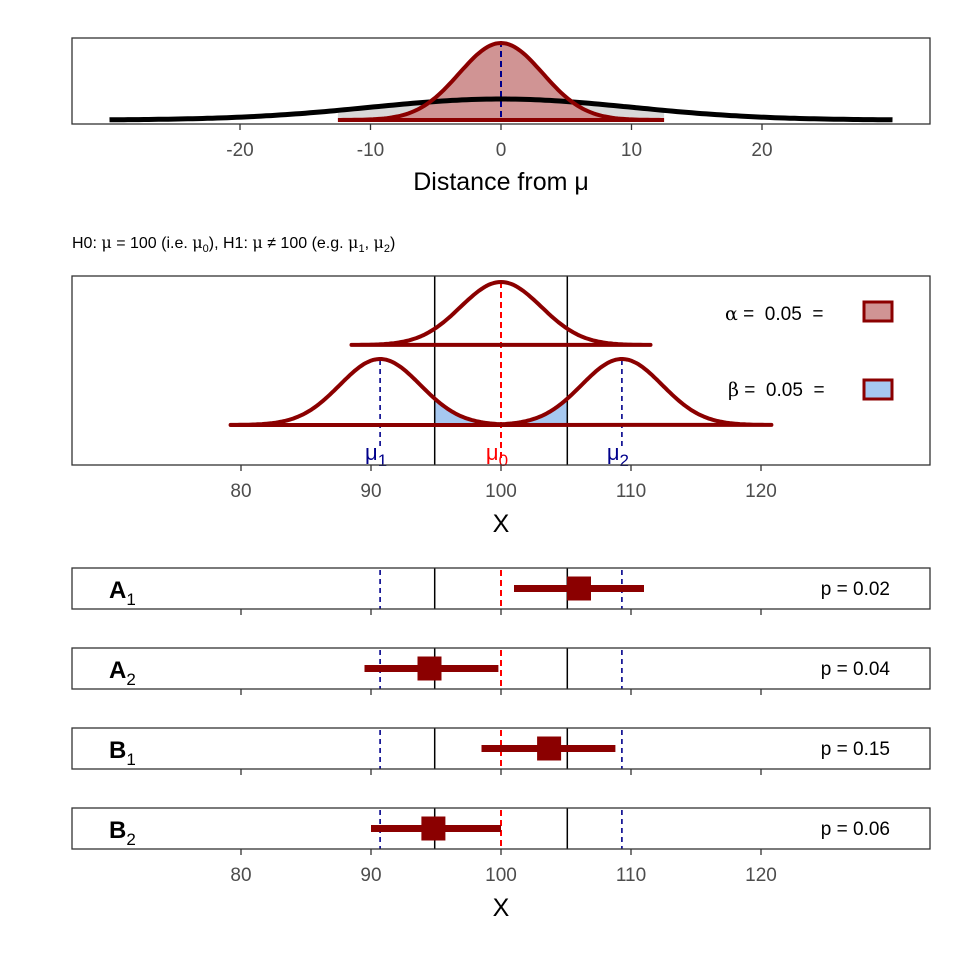  What do you see at coordinates (878, 311) in the screenshot?
I see `legend-alpha-swatch` at bounding box center [878, 311].